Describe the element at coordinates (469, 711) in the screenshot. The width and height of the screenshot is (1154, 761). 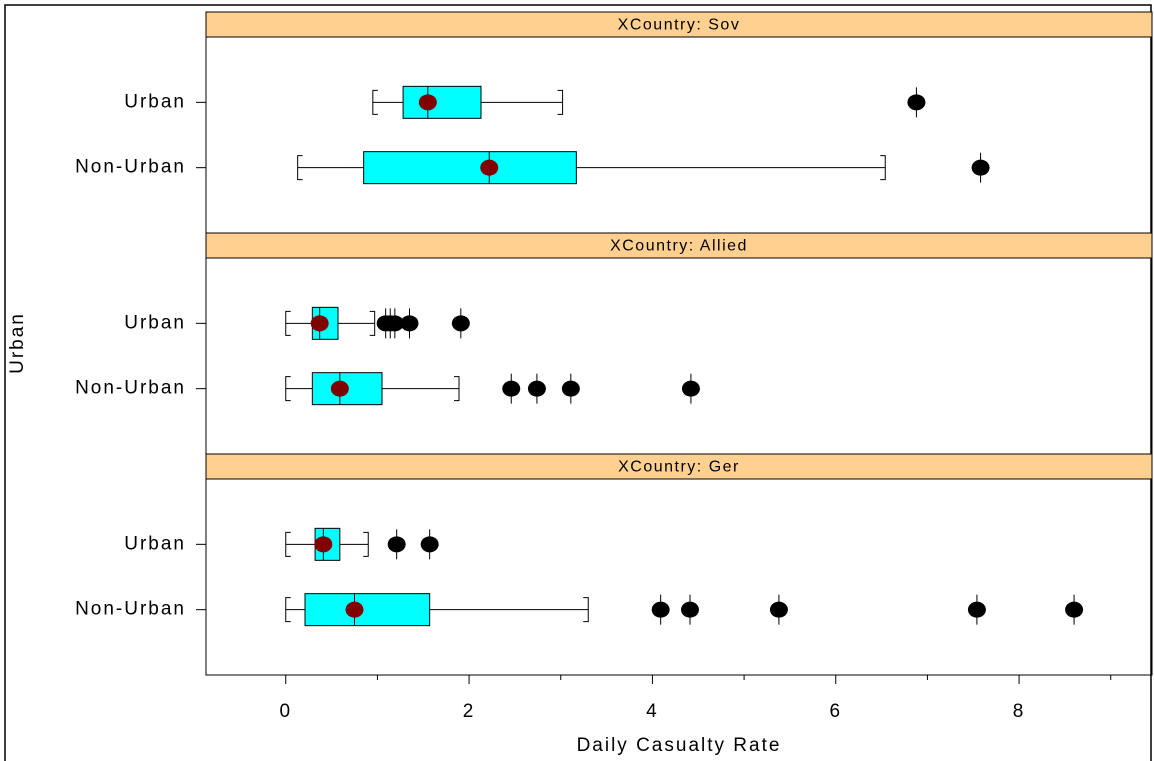
I see `x-tick-label: 2` at that location.